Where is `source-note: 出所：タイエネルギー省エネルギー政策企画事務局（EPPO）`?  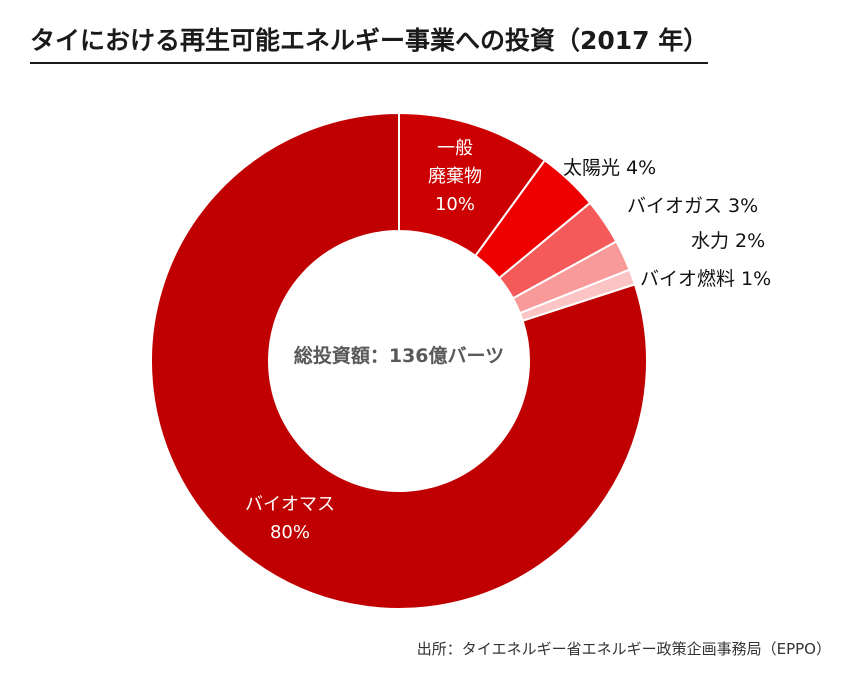 source-note: 出所：タイエネルギー省エネルギー政策企画事務局（EPPO） is located at coordinates (623, 649).